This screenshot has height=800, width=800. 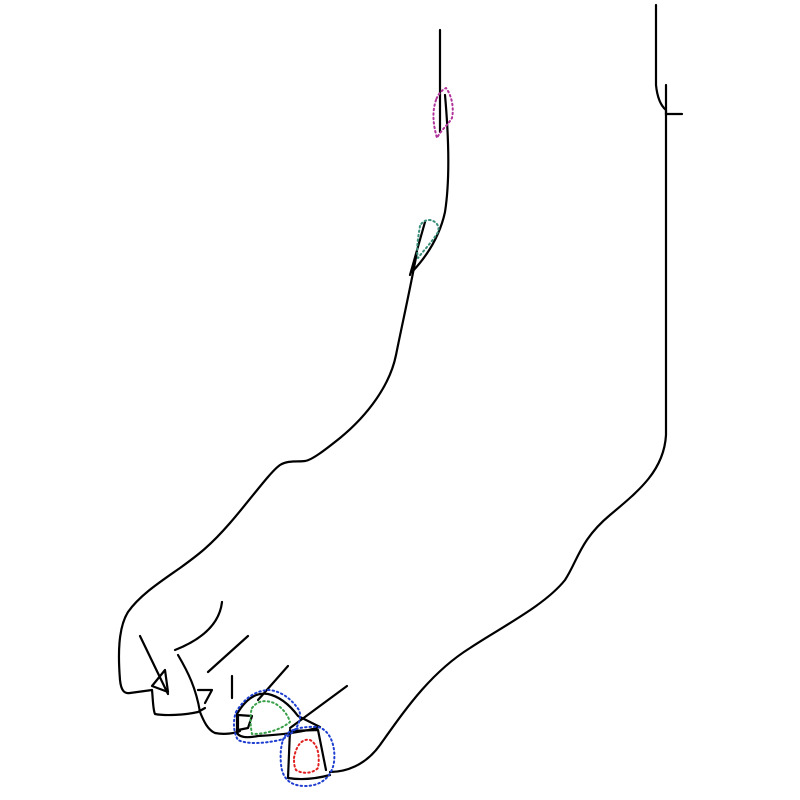 I want to click on second-toe-nail, so click(x=245, y=722).